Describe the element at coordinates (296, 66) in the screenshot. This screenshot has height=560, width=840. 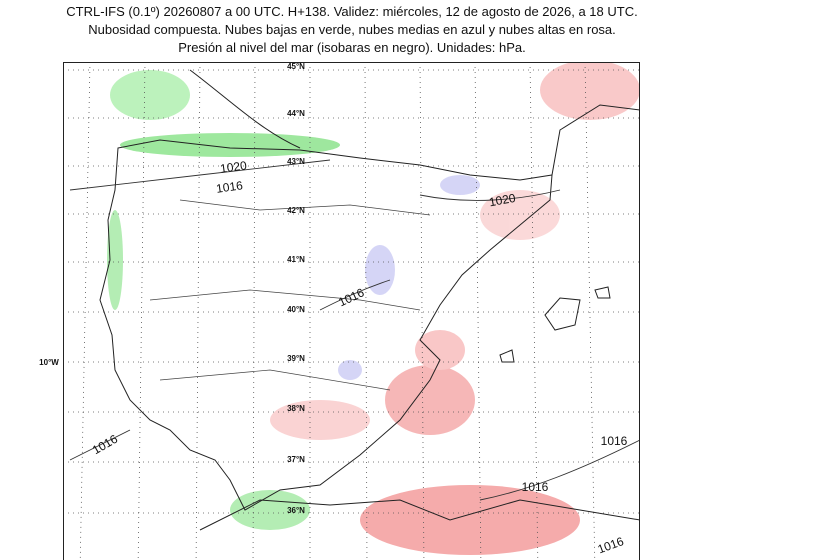
I see `latitude-label: 45°N` at that location.